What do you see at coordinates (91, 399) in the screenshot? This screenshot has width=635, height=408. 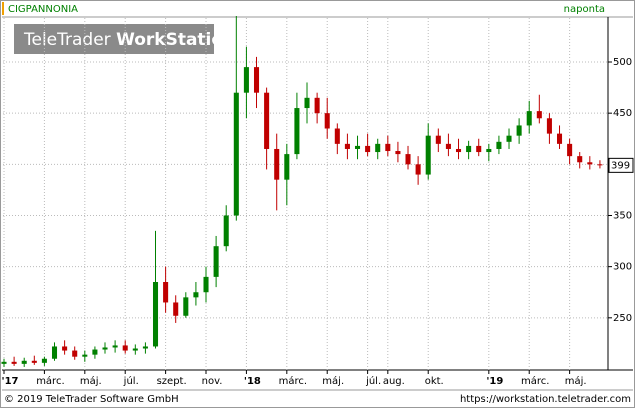 I see `footer-left: © 2019 TeleTrader Software GmbH` at bounding box center [91, 399].